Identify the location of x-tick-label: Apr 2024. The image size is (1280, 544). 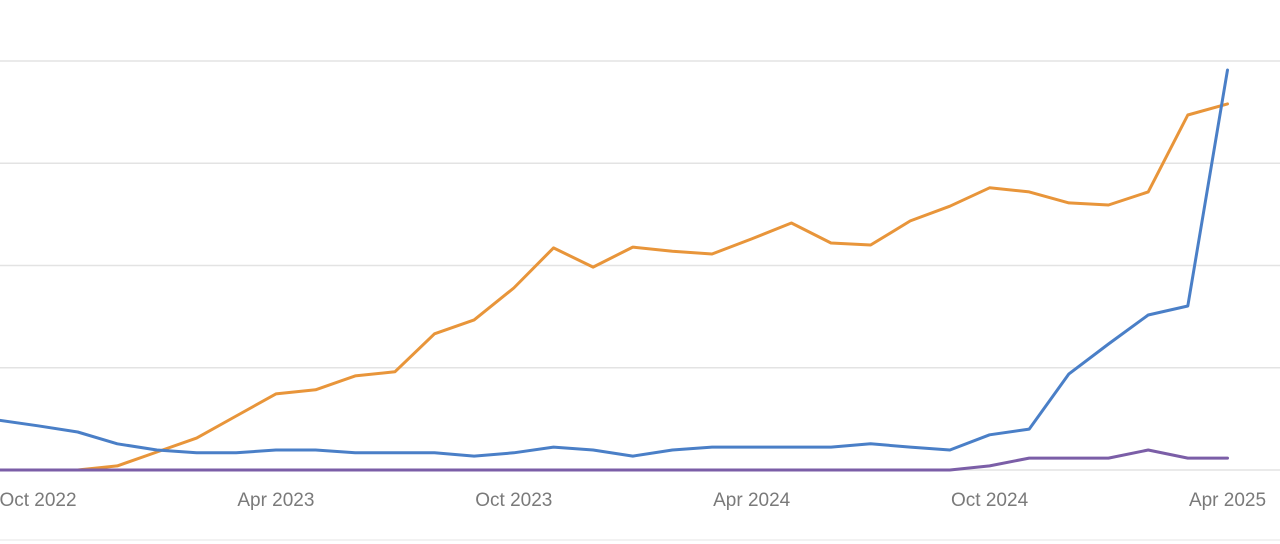
(752, 500).